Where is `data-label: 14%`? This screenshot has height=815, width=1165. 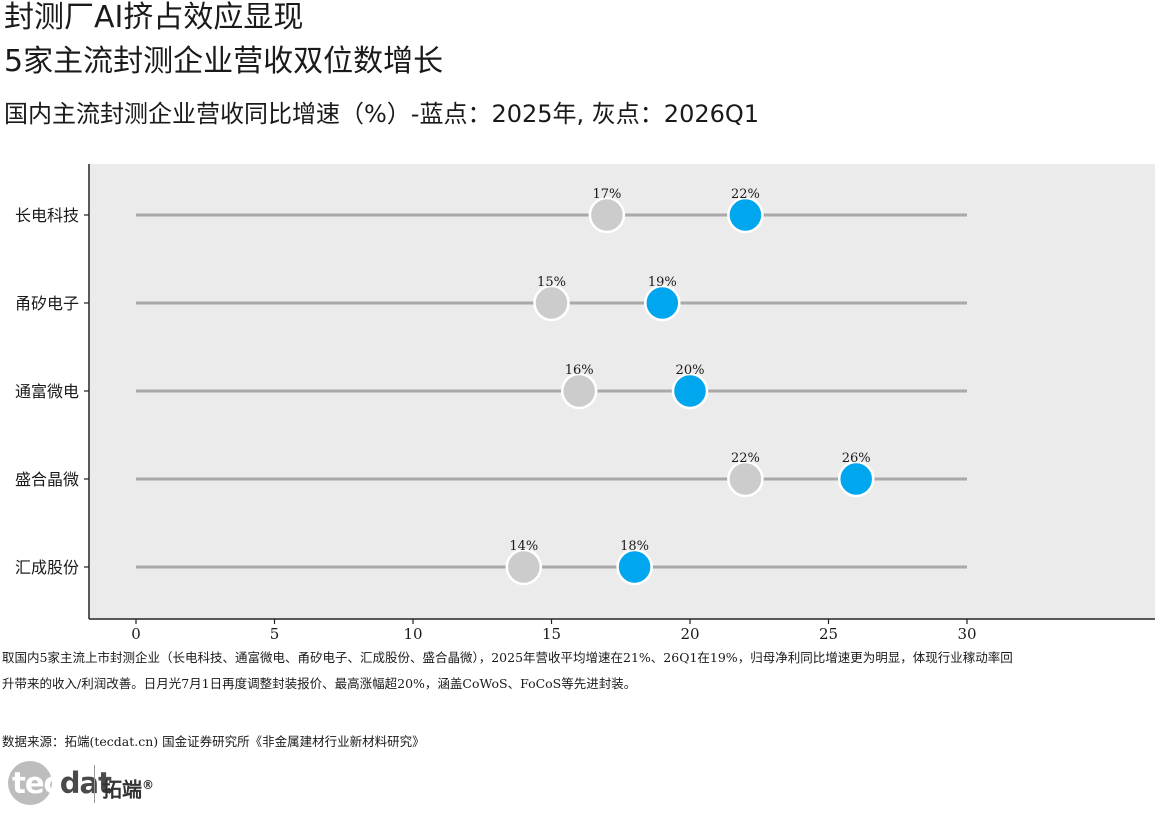 data-label: 14% is located at coordinates (523, 546).